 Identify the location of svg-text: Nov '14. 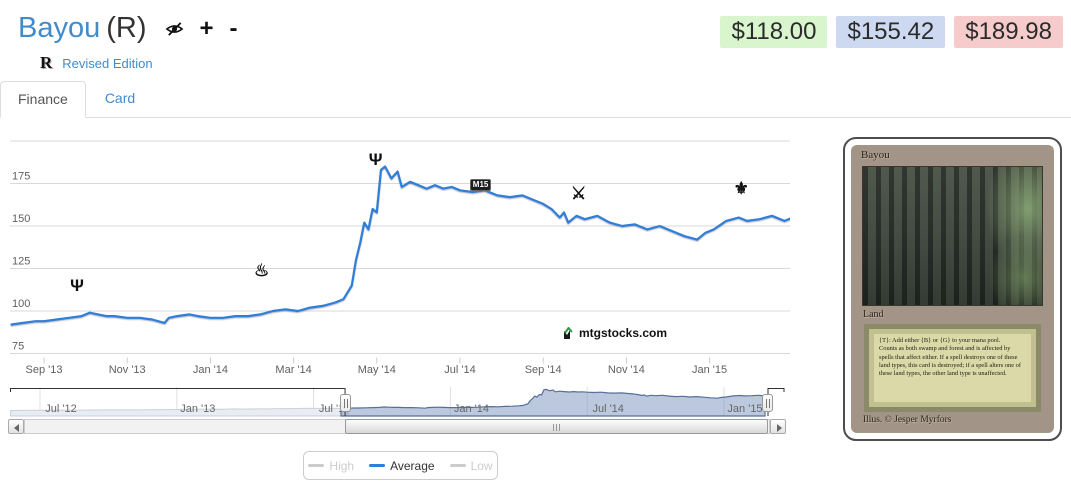
(626, 370).